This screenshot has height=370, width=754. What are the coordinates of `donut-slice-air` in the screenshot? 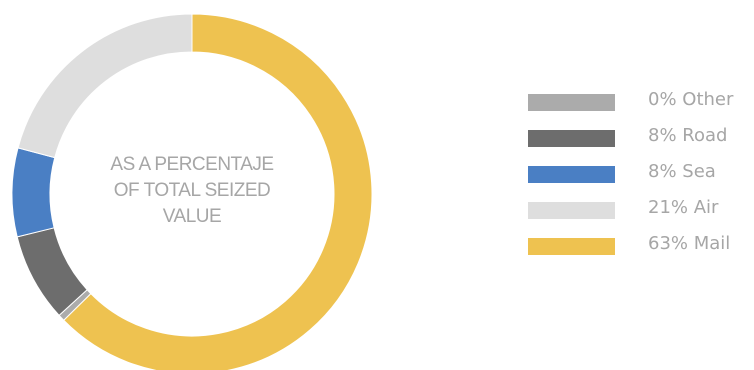 It's located at (105, 86).